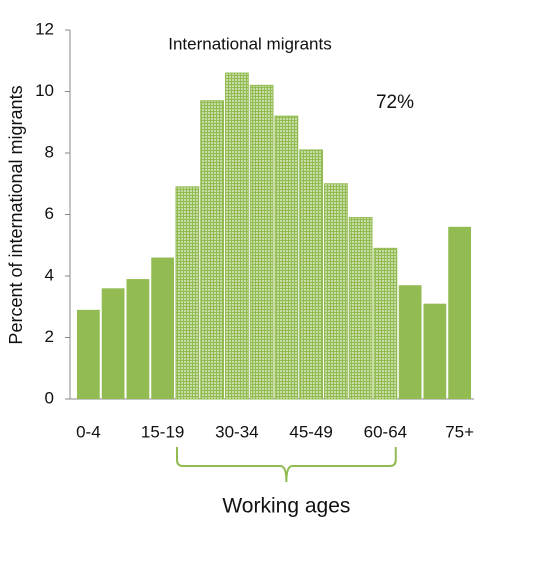  Describe the element at coordinates (310, 431) in the screenshot. I see `x-tick-label: 45-49` at that location.